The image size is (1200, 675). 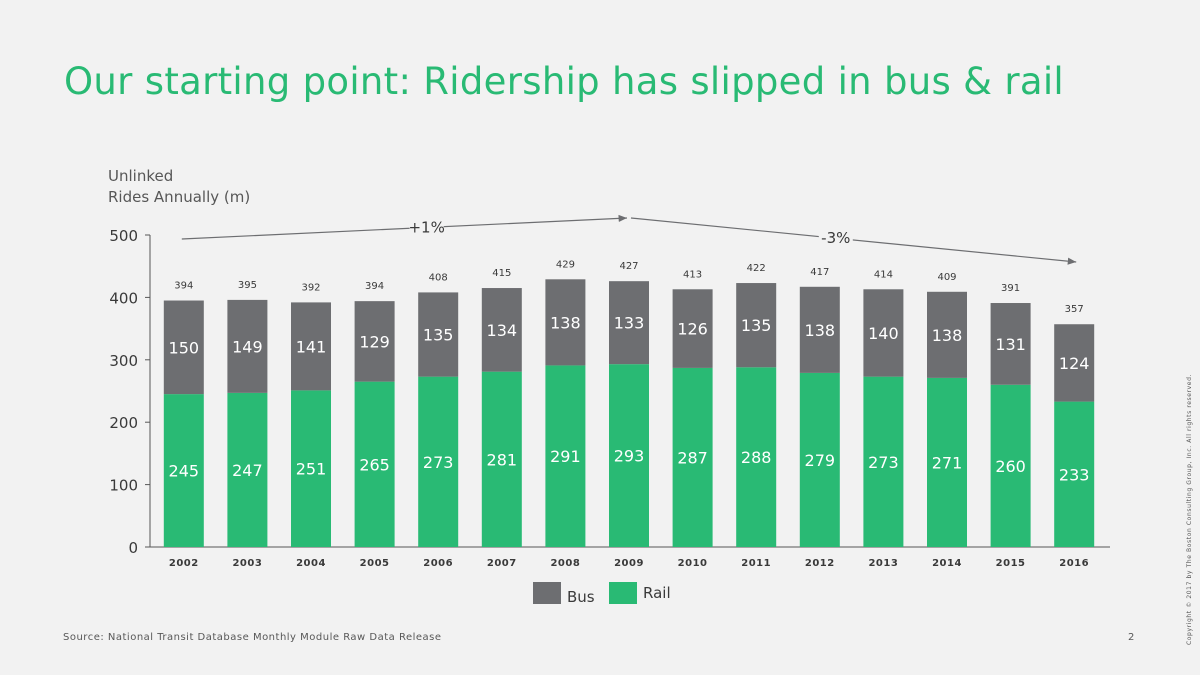 I want to click on bus-value-label: 150, so click(x=184, y=347).